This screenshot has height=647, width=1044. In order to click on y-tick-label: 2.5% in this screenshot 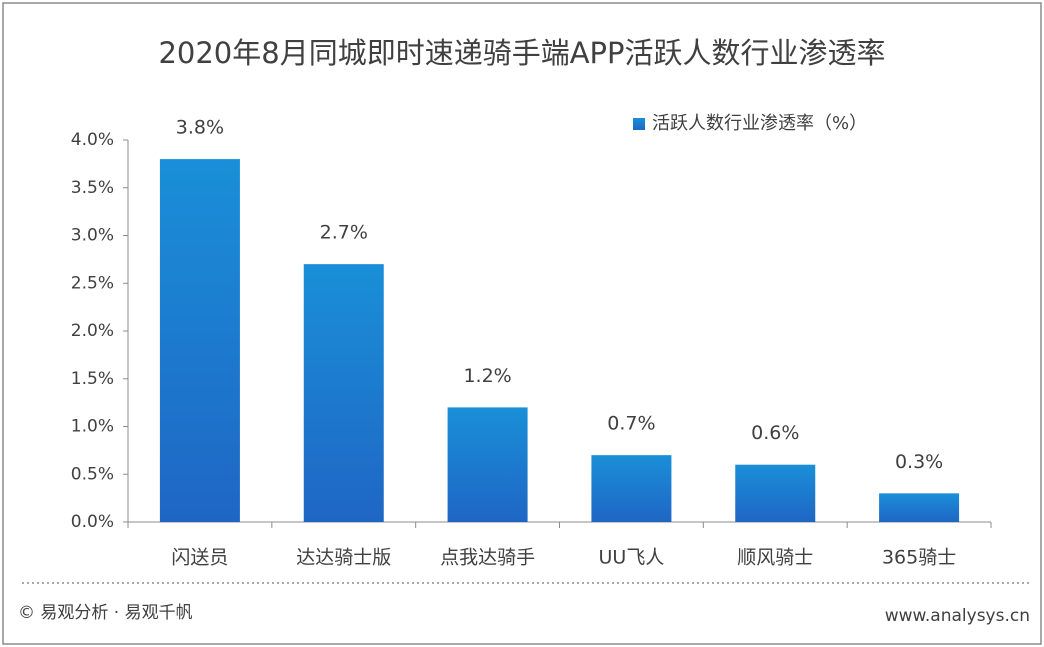, I will do `click(92, 283)`.